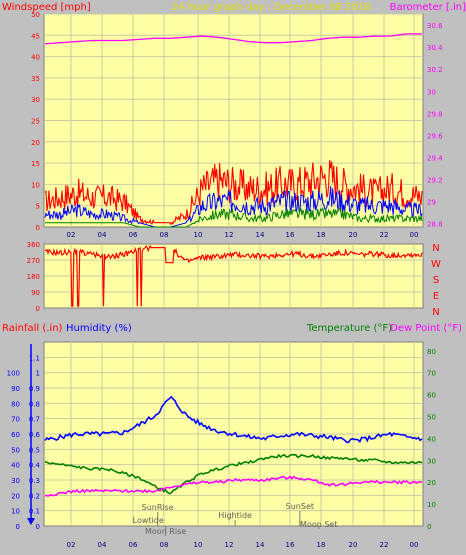  What do you see at coordinates (31, 521) in the screenshot?
I see `rain-scale-arrow` at bounding box center [31, 521].